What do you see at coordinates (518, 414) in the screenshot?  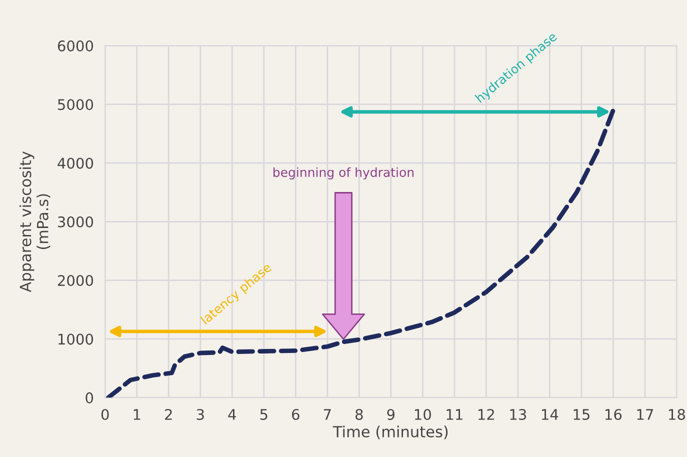 I see `x-tick-label: 13` at bounding box center [518, 414].